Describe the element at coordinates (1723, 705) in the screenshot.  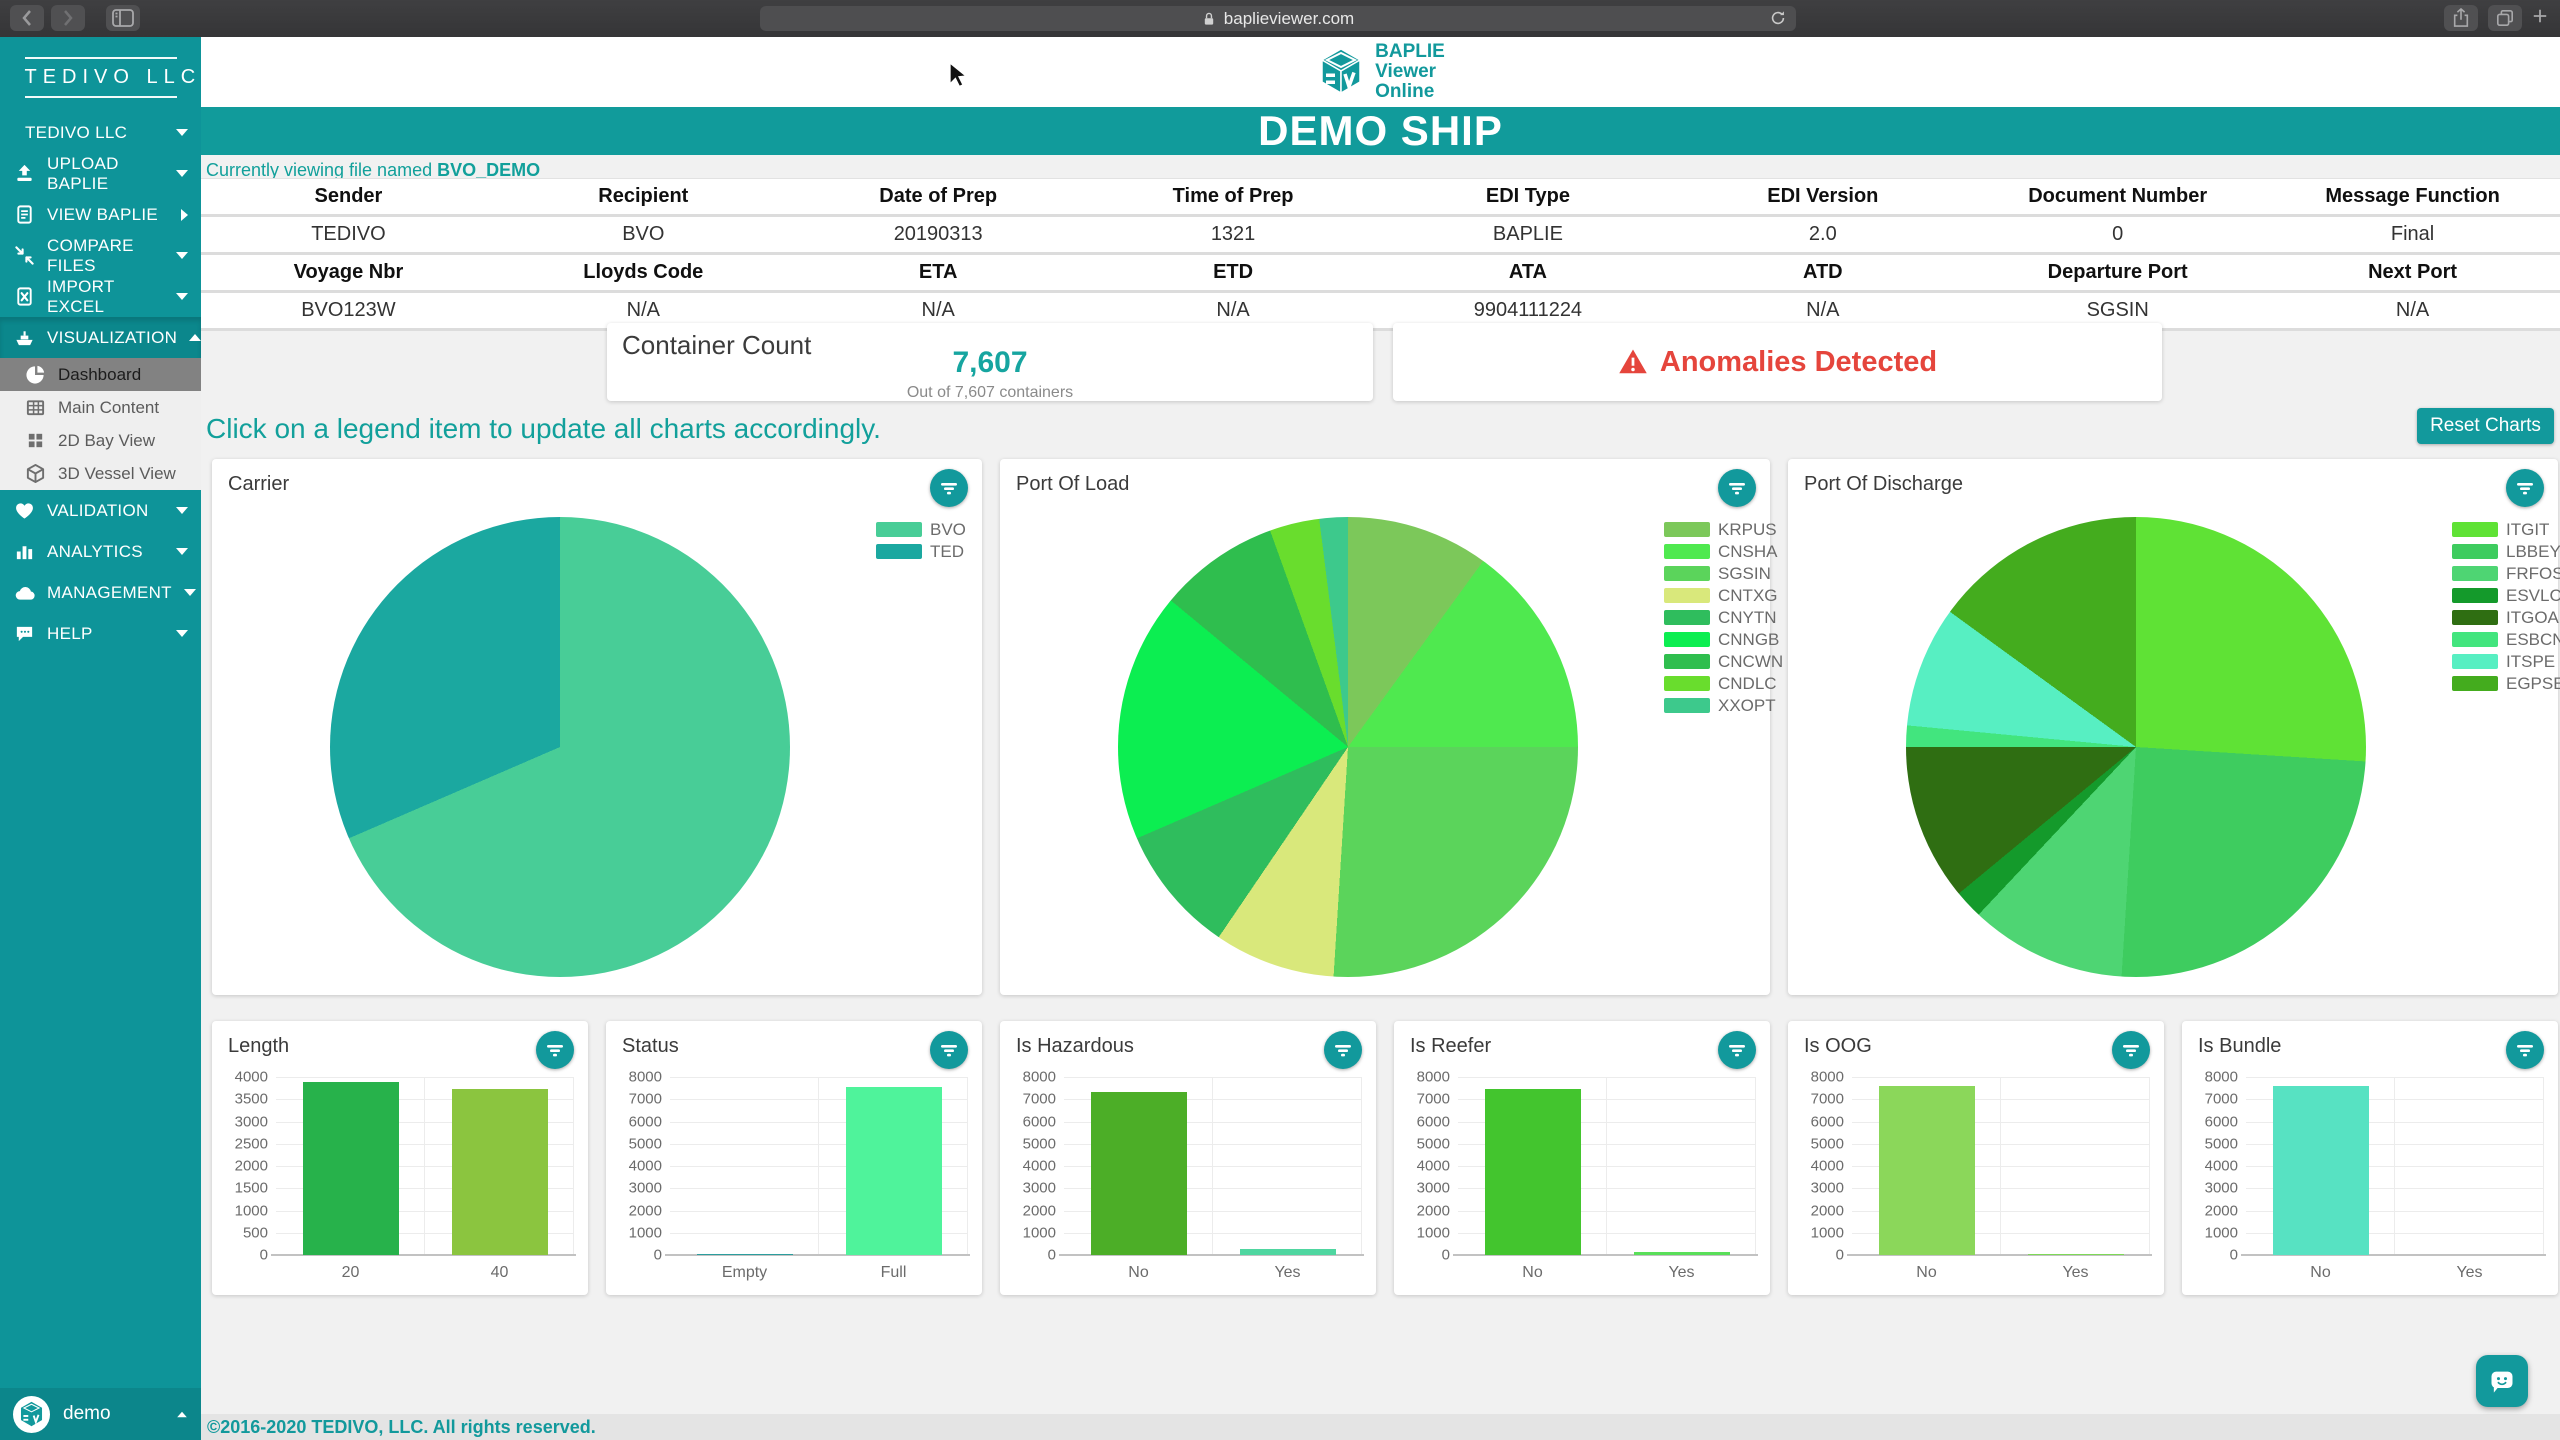
I see `legend-item-xxopt: XXOPT` at that location.